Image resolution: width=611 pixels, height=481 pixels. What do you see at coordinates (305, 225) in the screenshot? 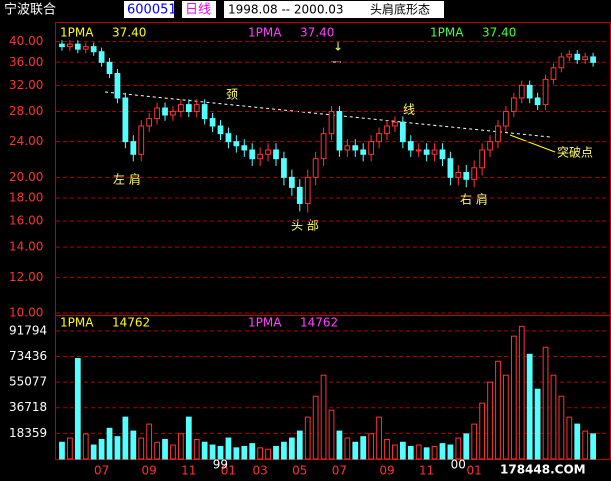
I see `annotation: 头 部` at bounding box center [305, 225].